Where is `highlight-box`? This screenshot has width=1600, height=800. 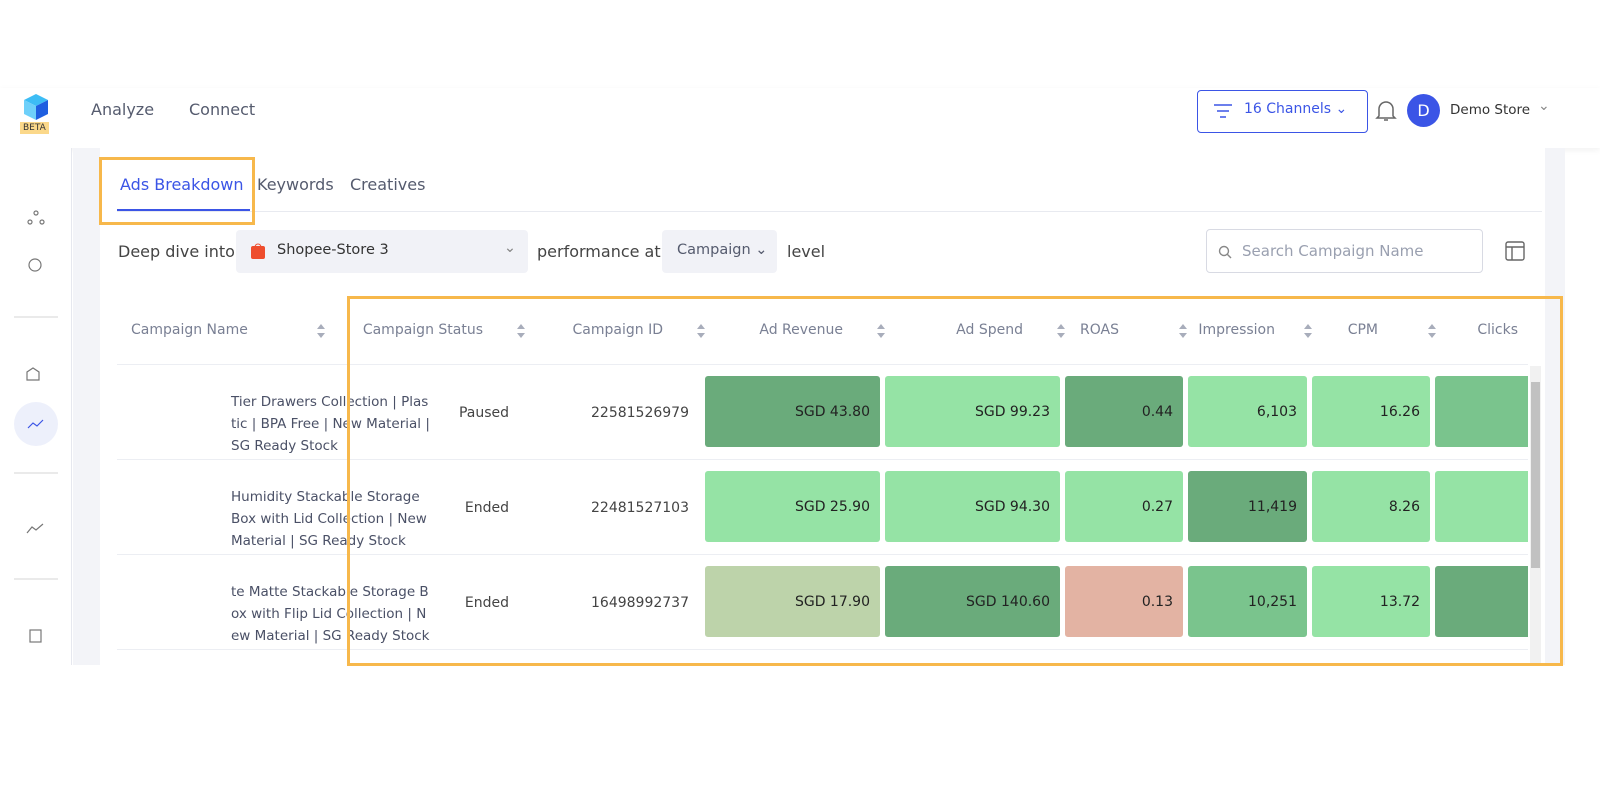 highlight-box is located at coordinates (177, 191).